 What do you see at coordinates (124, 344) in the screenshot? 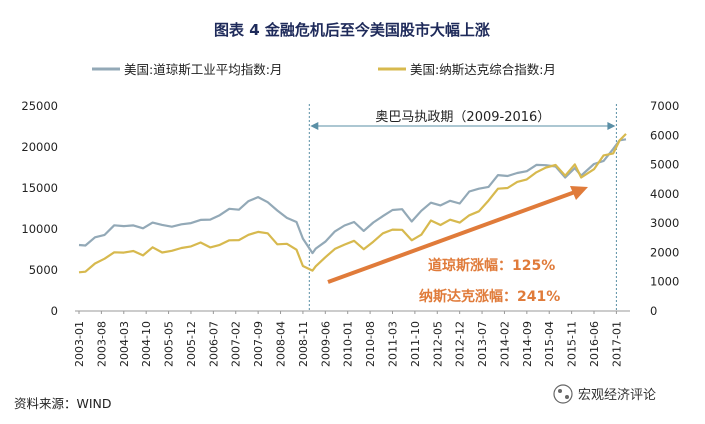
I see `x-tick-label: 2004-03` at bounding box center [124, 344].